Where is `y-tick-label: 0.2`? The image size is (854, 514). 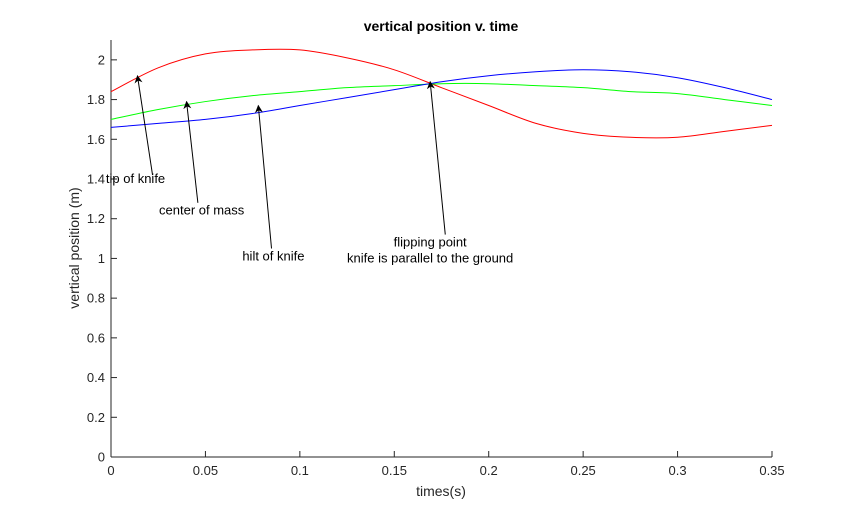
y-tick-label: 0.2 is located at coordinates (96, 417).